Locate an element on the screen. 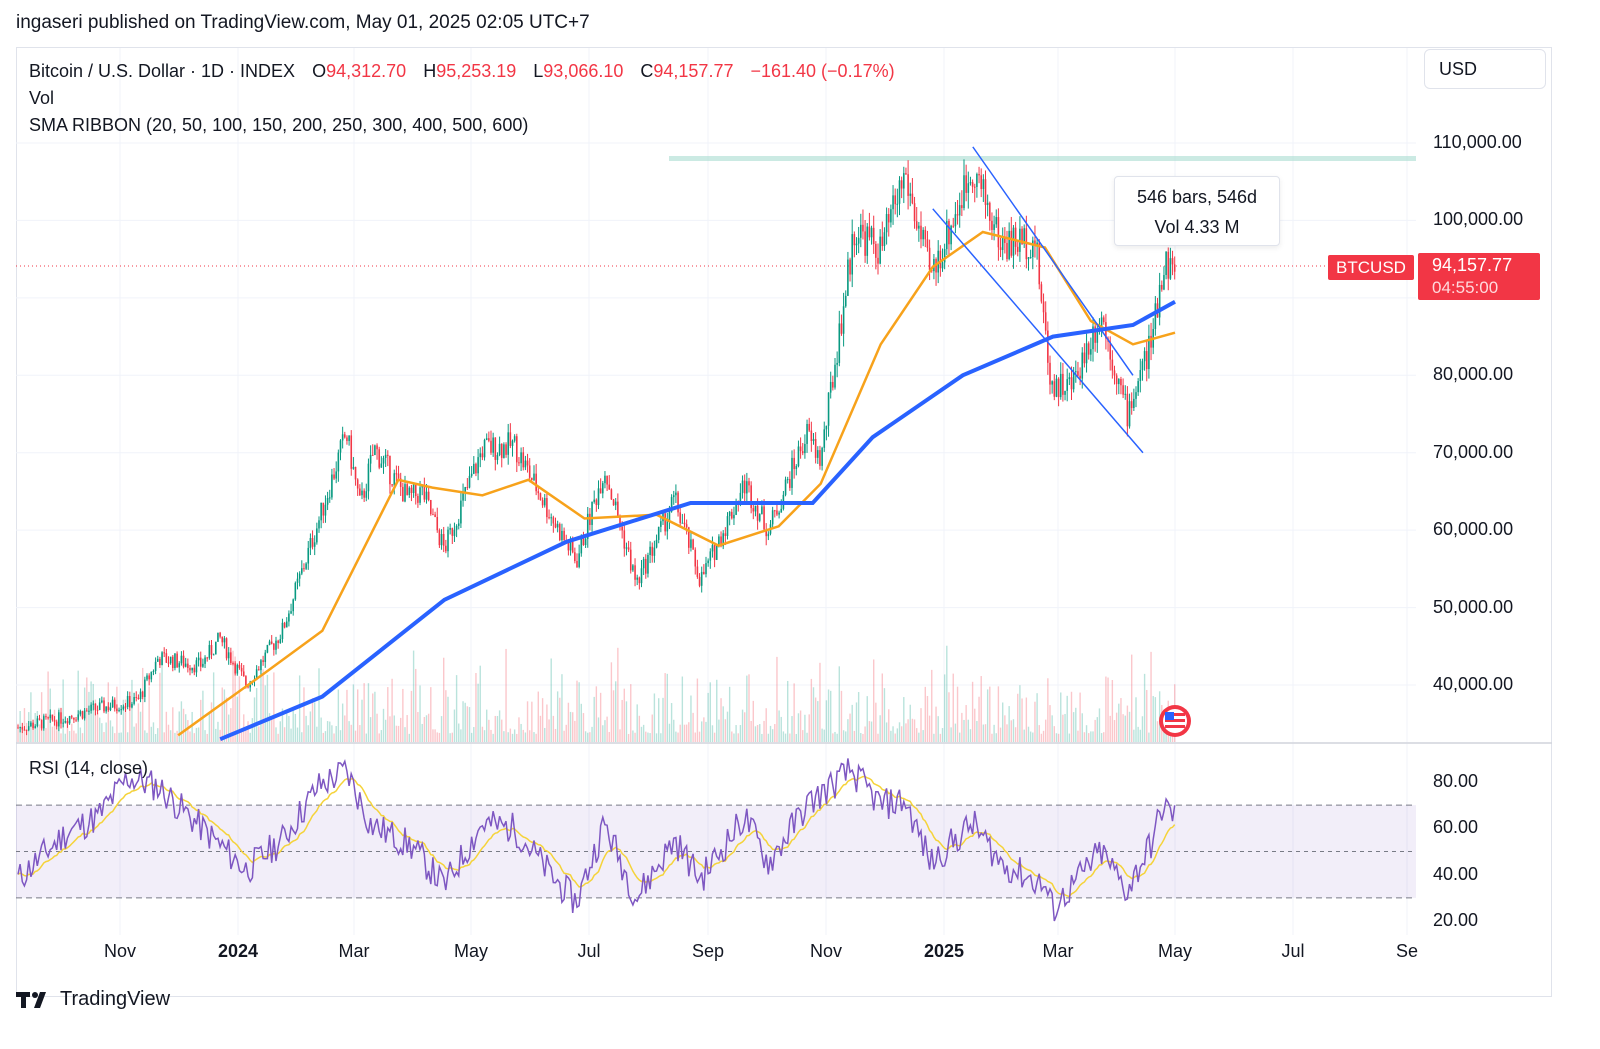 Image resolution: width=1600 pixels, height=1049 pixels. currency-selector: USD is located at coordinates (1485, 69).